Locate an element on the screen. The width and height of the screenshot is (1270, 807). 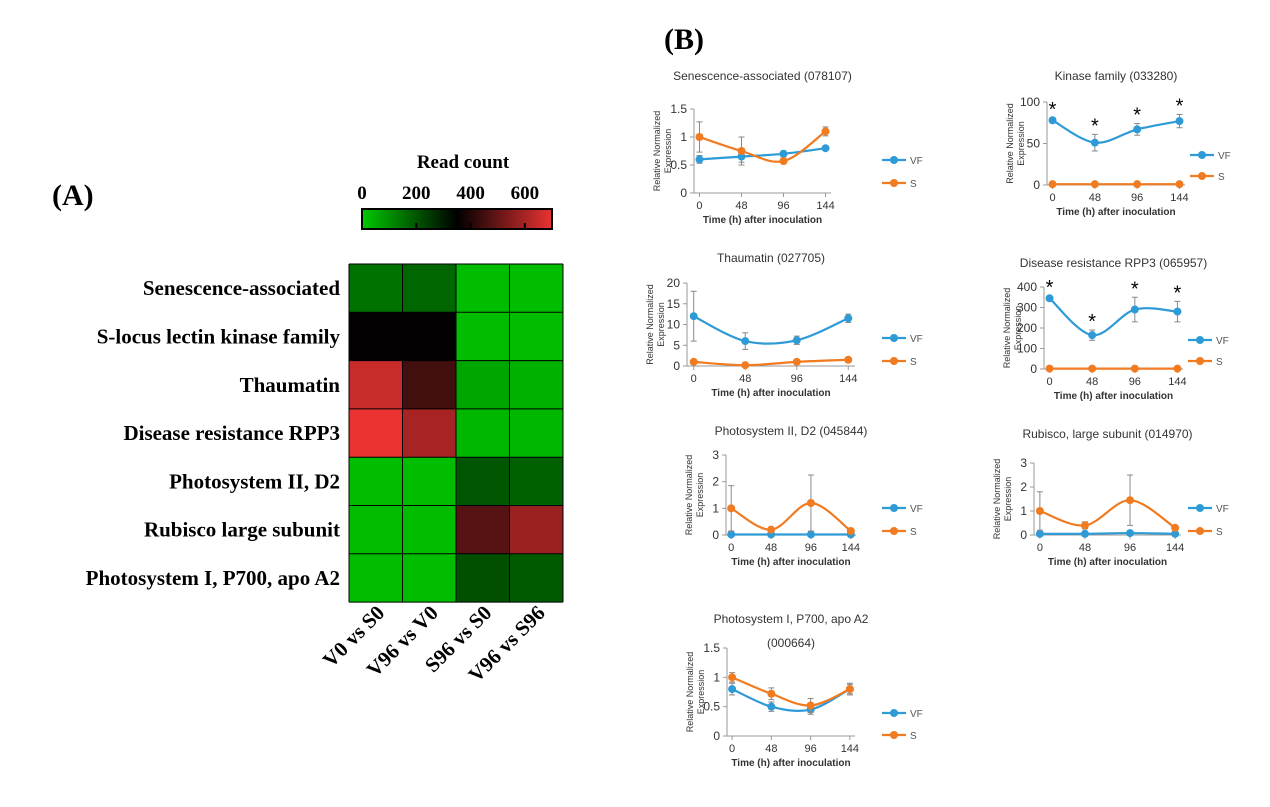
chart-title: Senescence-associated (078107) is located at coordinates (762, 76).